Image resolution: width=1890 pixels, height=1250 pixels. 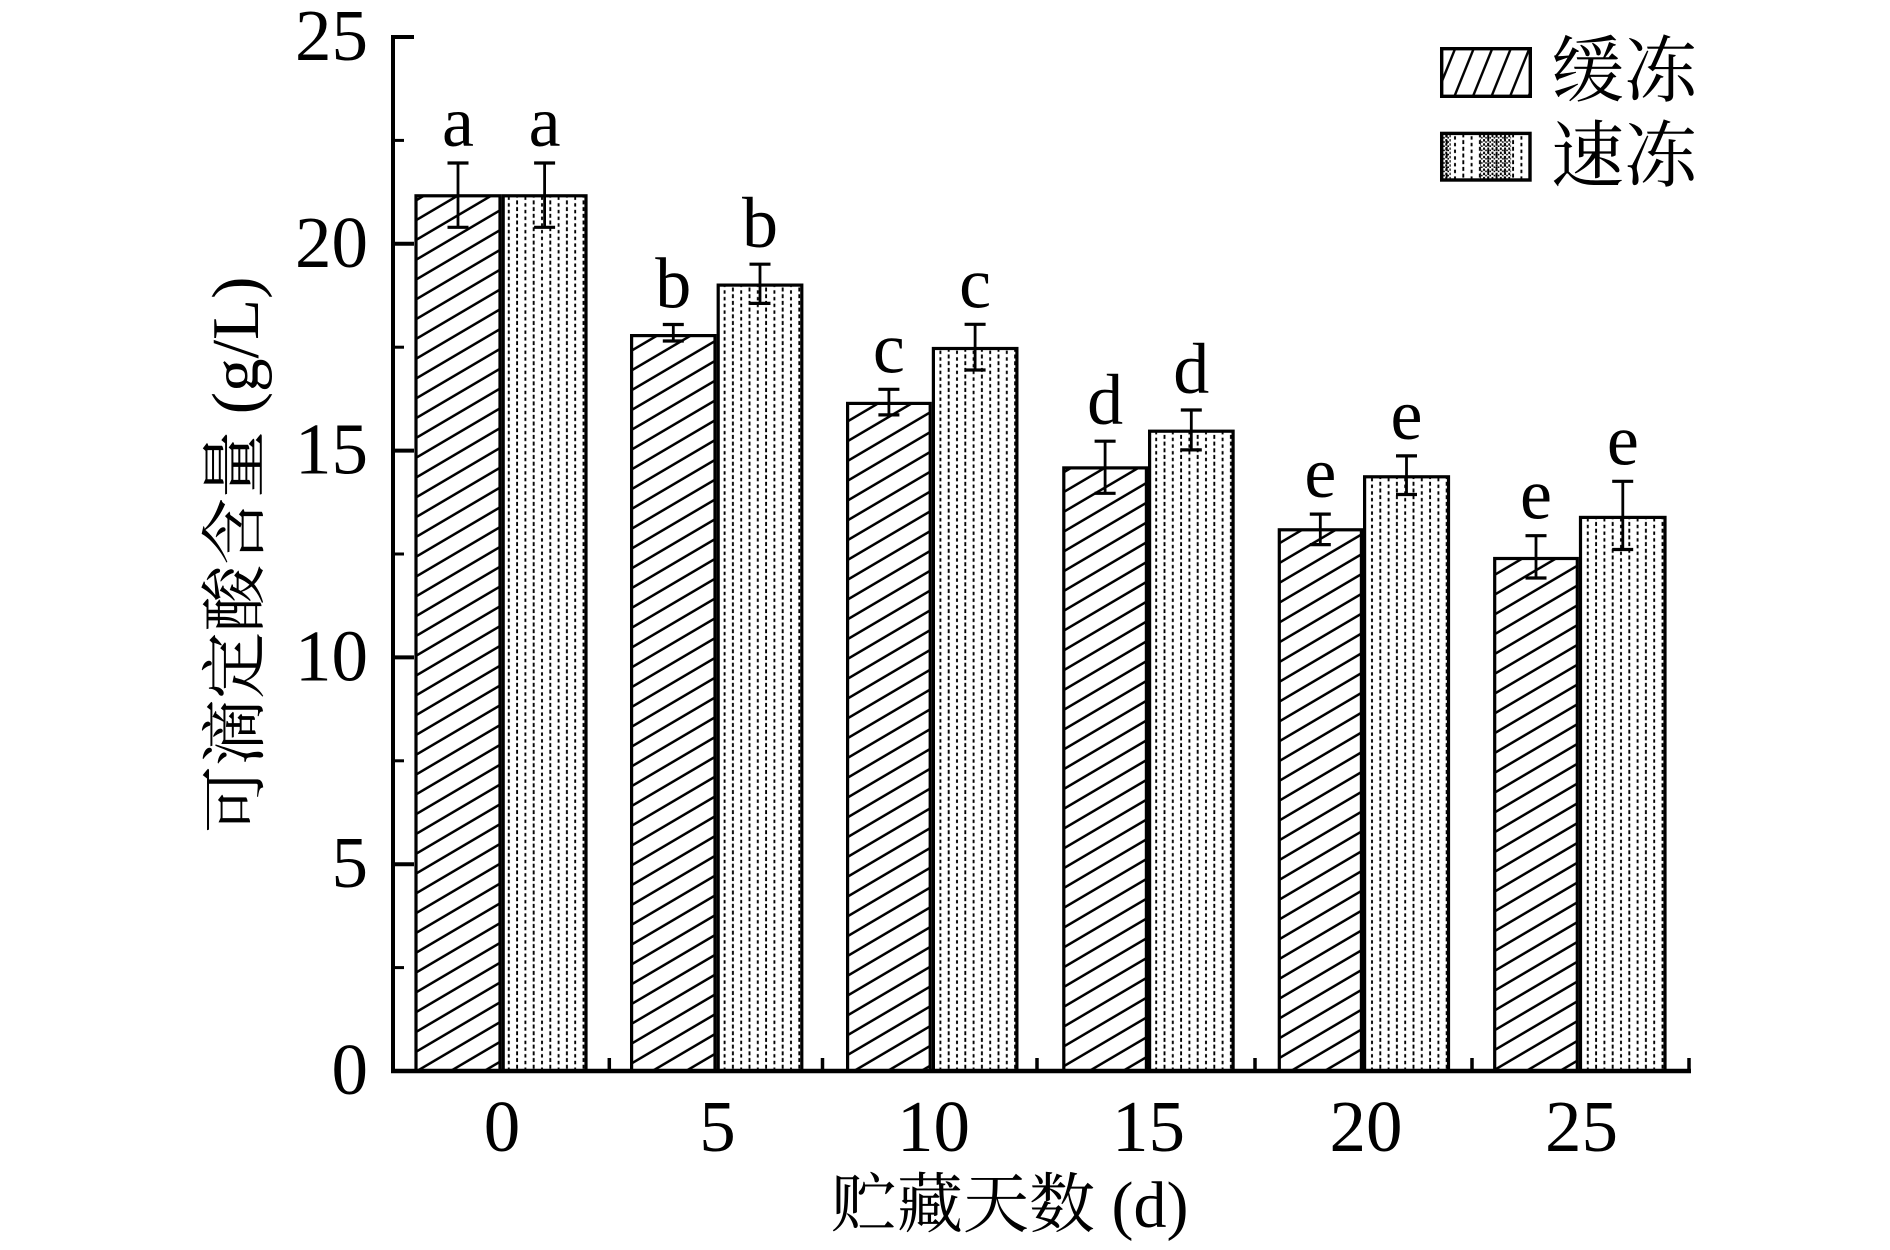 What do you see at coordinates (1141, 1205) in the screenshot?
I see `svg-text: (d)` at bounding box center [1141, 1205].